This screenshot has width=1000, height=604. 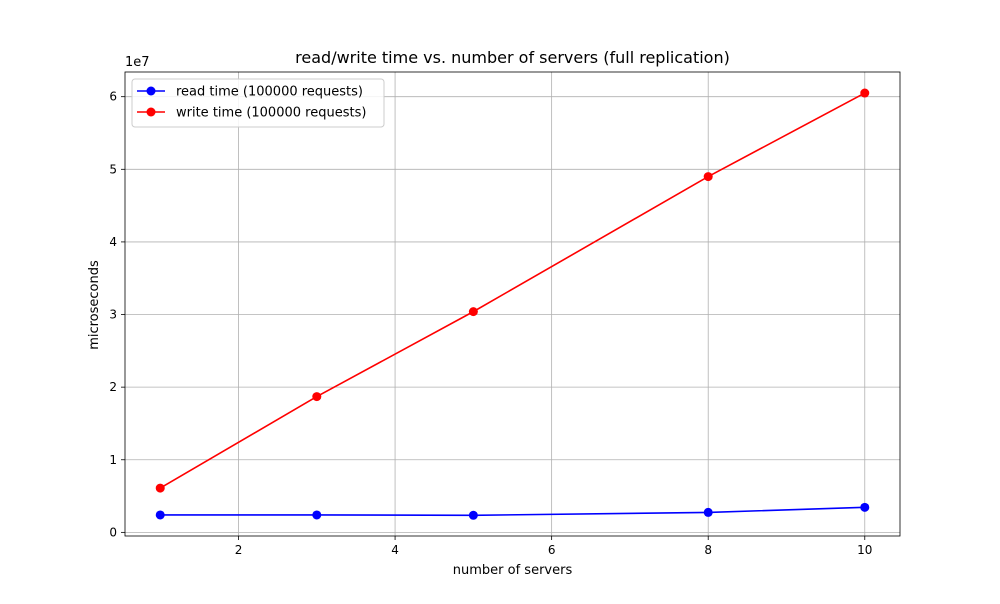 I want to click on y-tick-label: 5, so click(x=113, y=169).